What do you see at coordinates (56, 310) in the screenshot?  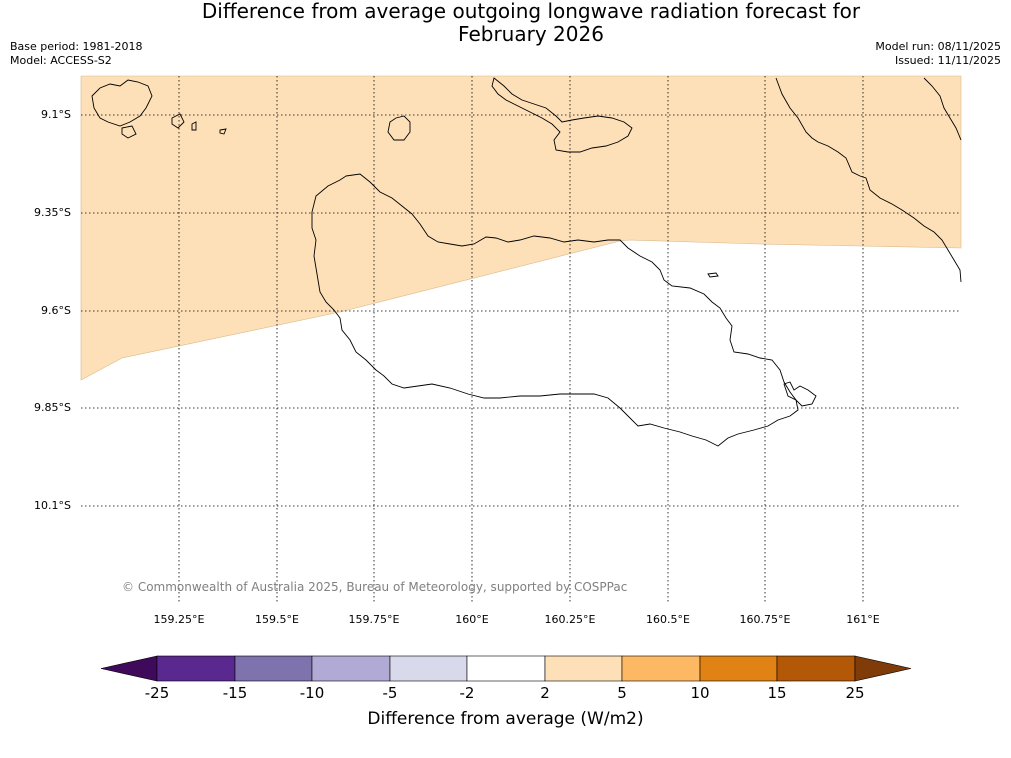 I see `lat-label-3: 9.6°S` at bounding box center [56, 310].